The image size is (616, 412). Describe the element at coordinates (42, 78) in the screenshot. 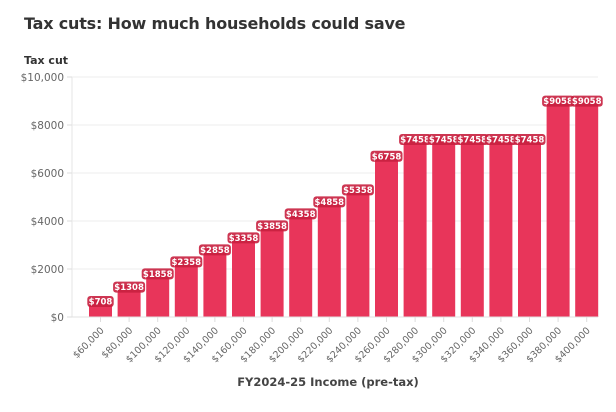

I see `y-tick-label: $10,000` at that location.